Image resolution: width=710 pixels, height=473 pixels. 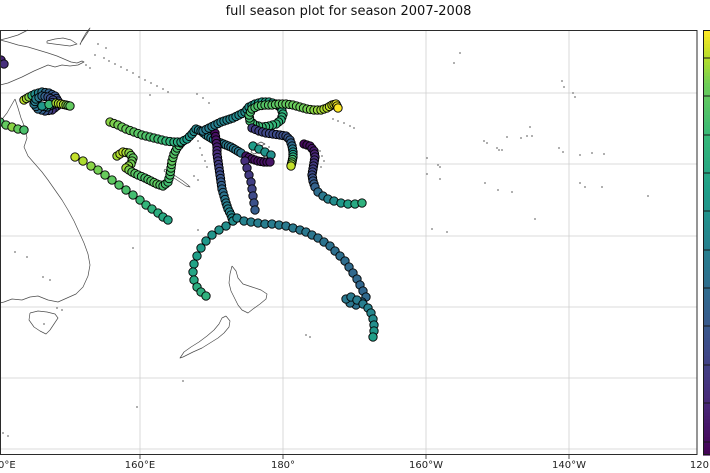 What do you see at coordinates (706, 243) in the screenshot?
I see `colorbar` at bounding box center [706, 243].